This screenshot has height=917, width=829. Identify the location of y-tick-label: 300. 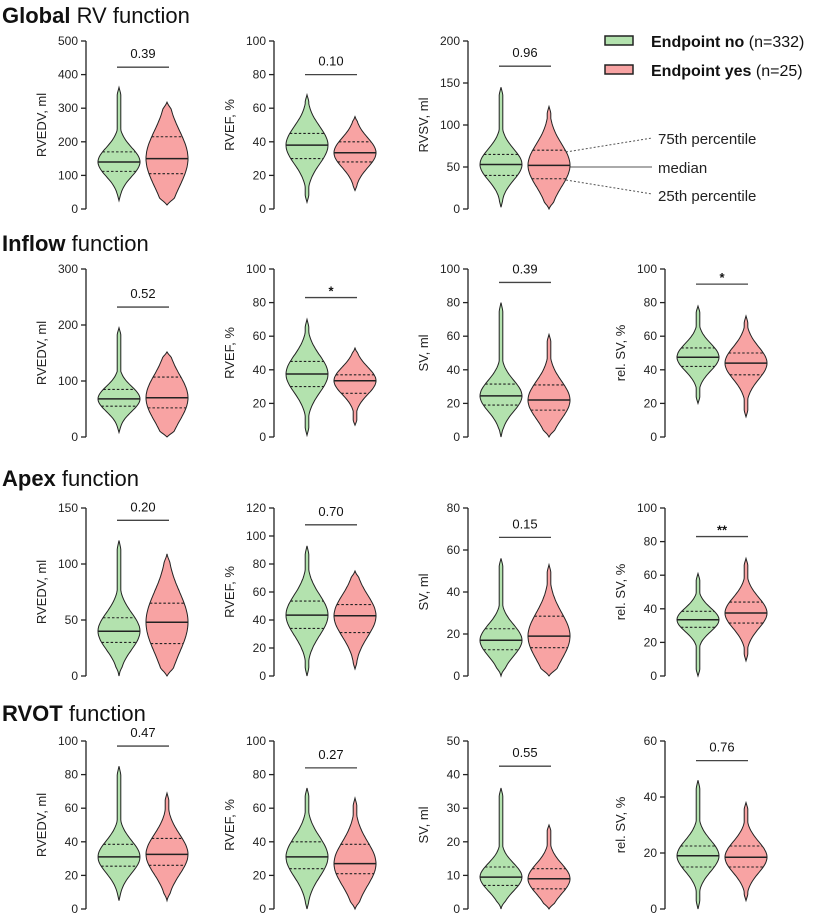
(68, 108).